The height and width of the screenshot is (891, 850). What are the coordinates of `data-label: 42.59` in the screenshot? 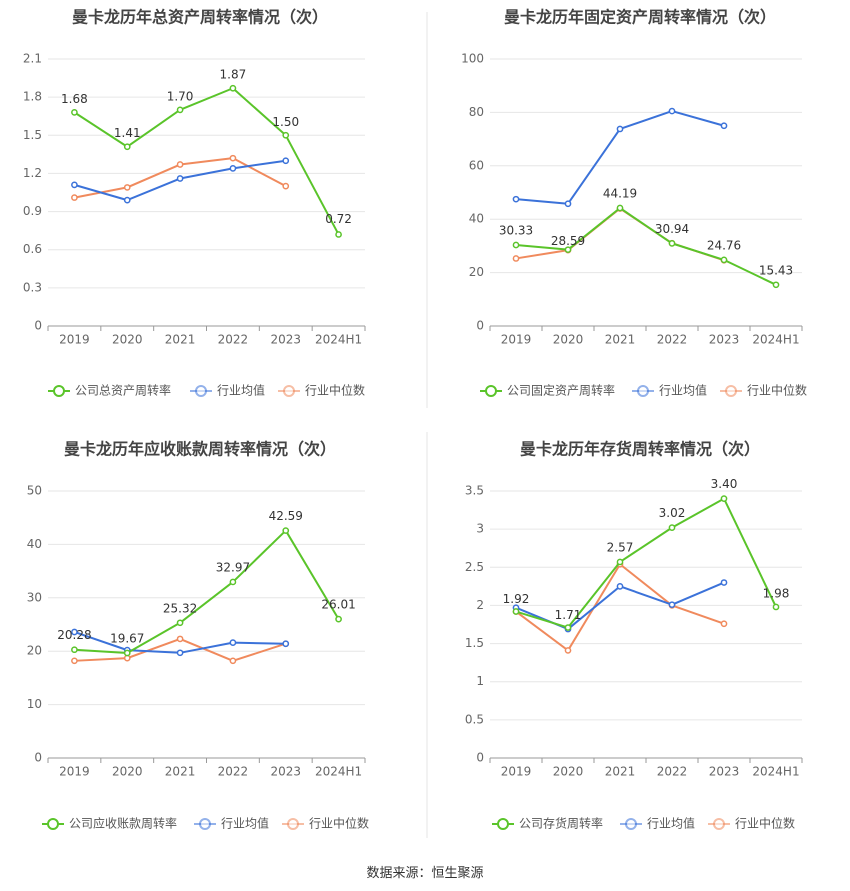 It's located at (286, 516).